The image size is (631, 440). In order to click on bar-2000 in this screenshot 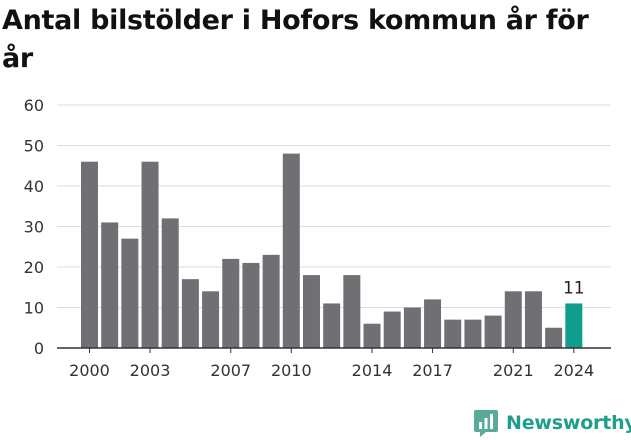, I will do `click(89, 254)`.